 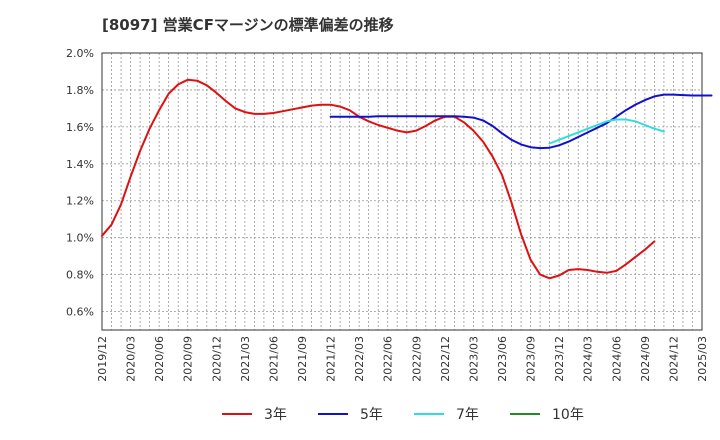 What do you see at coordinates (531, 359) in the screenshot?
I see `x-tick-label: 2023/09` at bounding box center [531, 359].